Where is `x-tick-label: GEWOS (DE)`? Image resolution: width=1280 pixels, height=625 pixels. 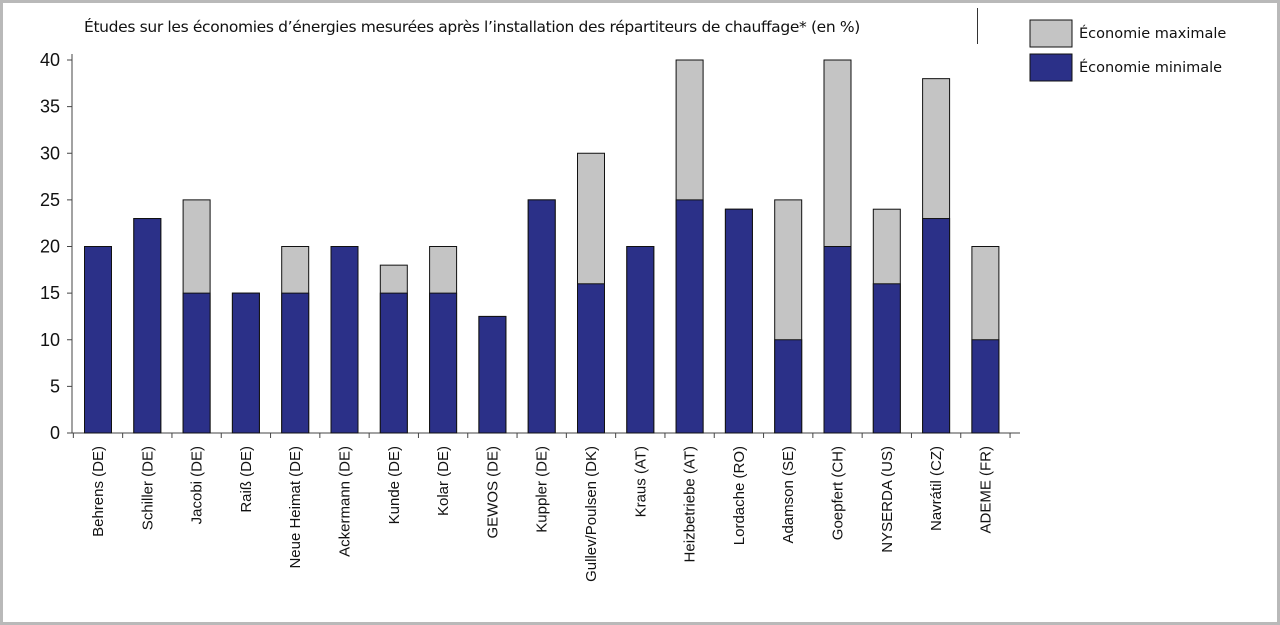
x-tick-label: GEWOS (DE) is located at coordinates (492, 492).